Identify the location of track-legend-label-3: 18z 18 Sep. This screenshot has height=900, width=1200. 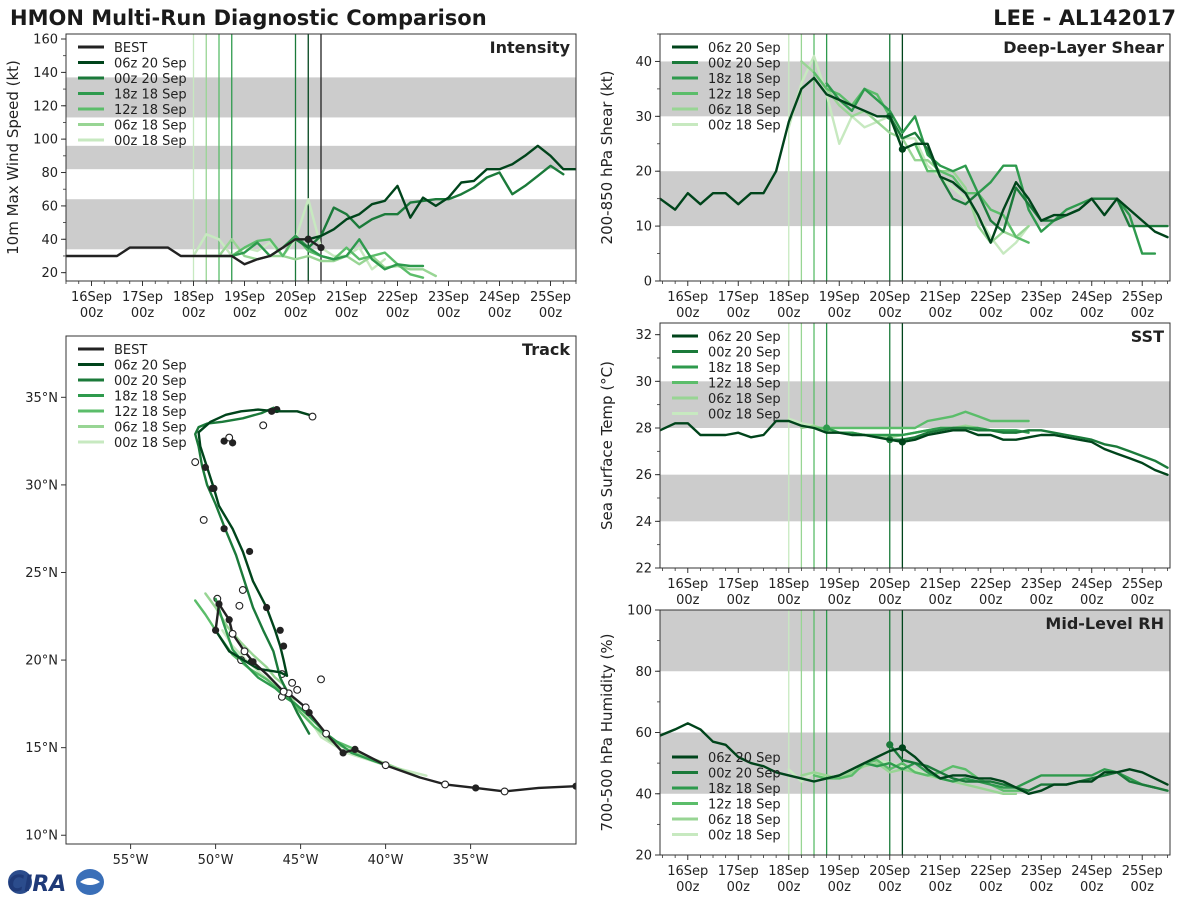
(150, 397).